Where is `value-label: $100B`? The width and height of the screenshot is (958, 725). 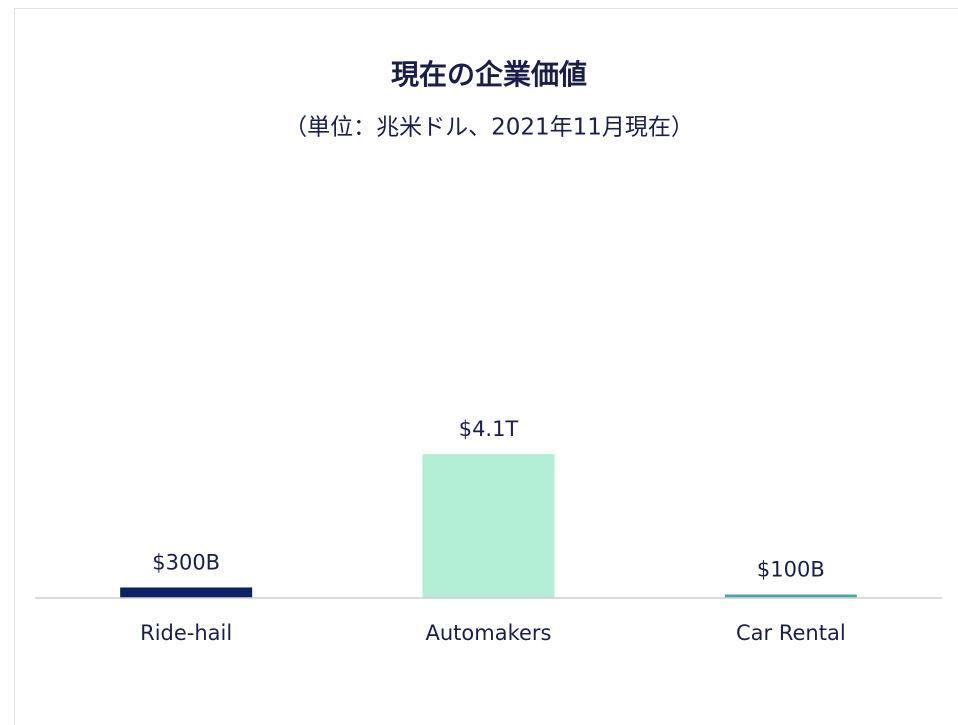 value-label: $100B is located at coordinates (791, 569).